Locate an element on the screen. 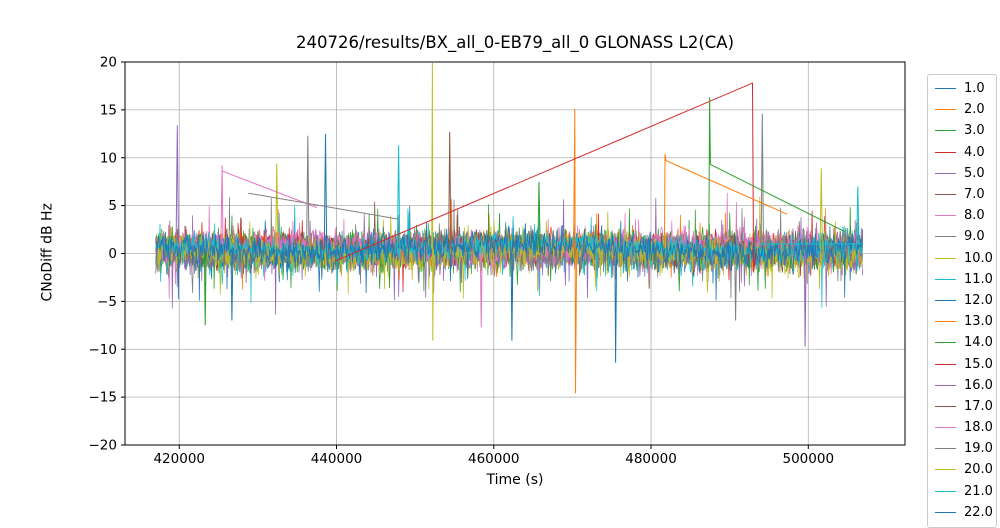  legend-item-11.0: 11.0 is located at coordinates (962, 279).